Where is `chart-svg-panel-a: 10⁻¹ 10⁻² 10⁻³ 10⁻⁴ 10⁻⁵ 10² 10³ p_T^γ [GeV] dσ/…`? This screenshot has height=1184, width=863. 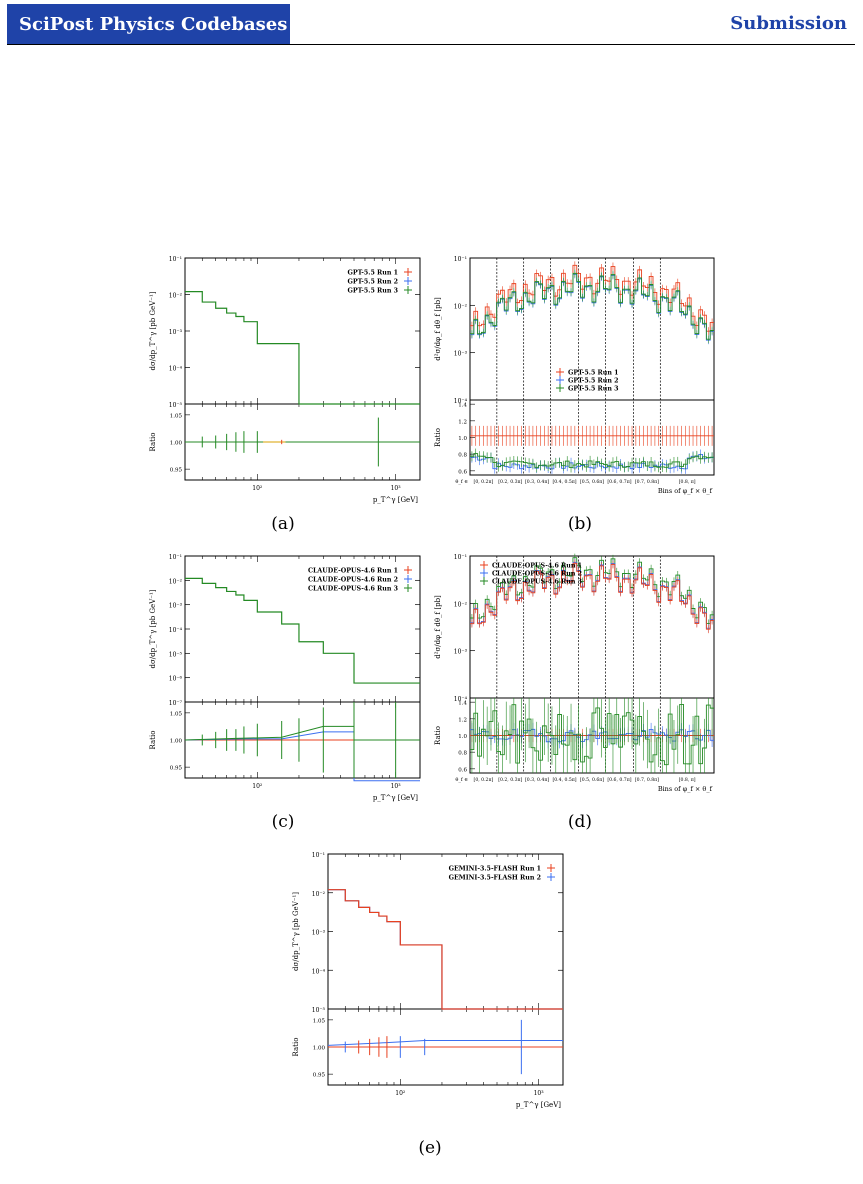
chart-svg-panel-a: 10⁻¹ 10⁻² 10⁻³ 10⁻⁴ 10⁻⁵ 10² 10³ p_T^γ [GeV] dσ/… is located at coordinates (285, 380).